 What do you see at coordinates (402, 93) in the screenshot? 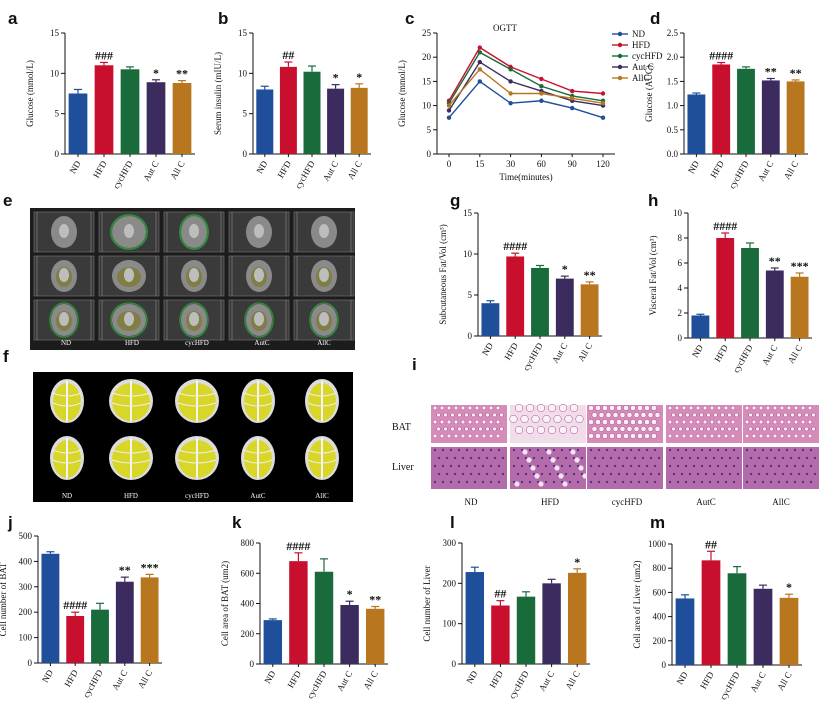
I see `y-axis-label: Glucose (mmol/L)` at bounding box center [402, 93].